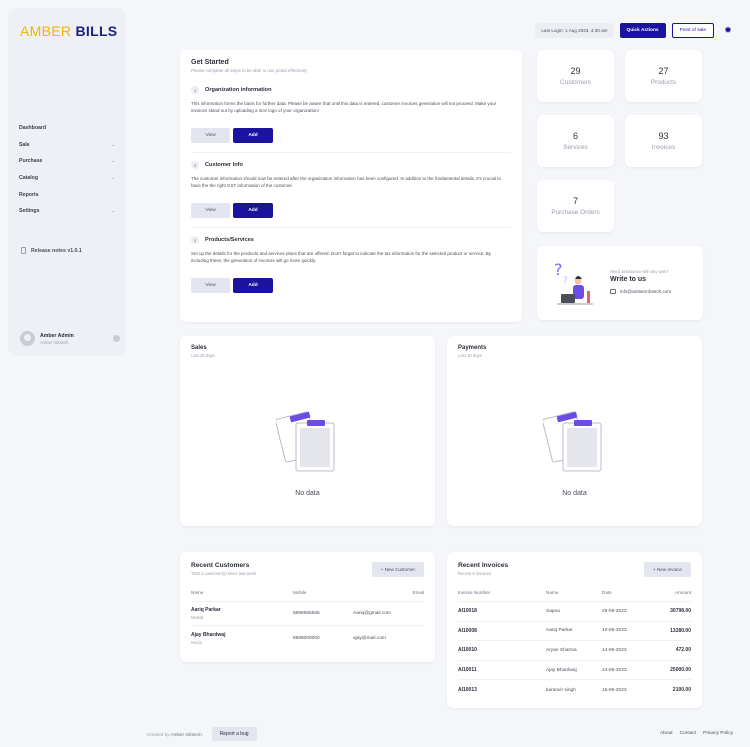 The image size is (750, 747). Describe the element at coordinates (224, 573) in the screenshot. I see `recent-customers-subtitle: Total 2 customer(s) since last week` at that location.